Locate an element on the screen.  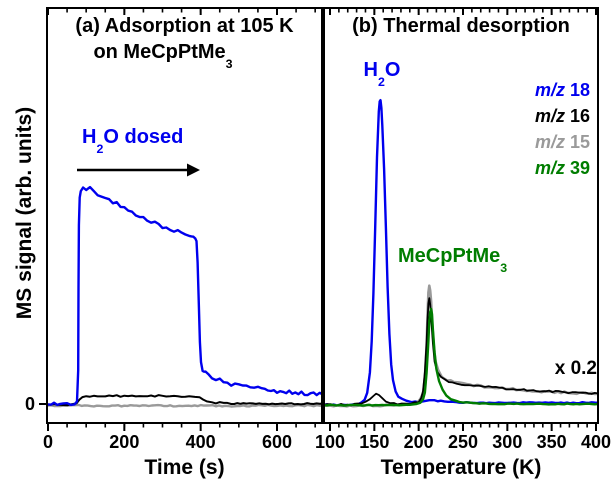
precursor-peak-annotation: MeCpPtMe3 is located at coordinates (452, 259).